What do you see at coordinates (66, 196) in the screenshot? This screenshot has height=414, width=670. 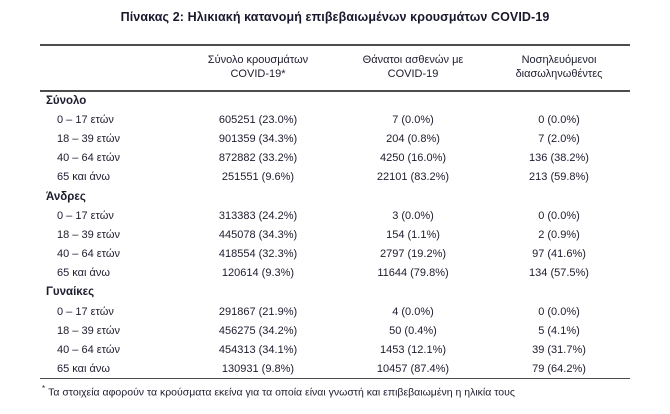 I see `section-name-men: Άνδρες` at bounding box center [66, 196].